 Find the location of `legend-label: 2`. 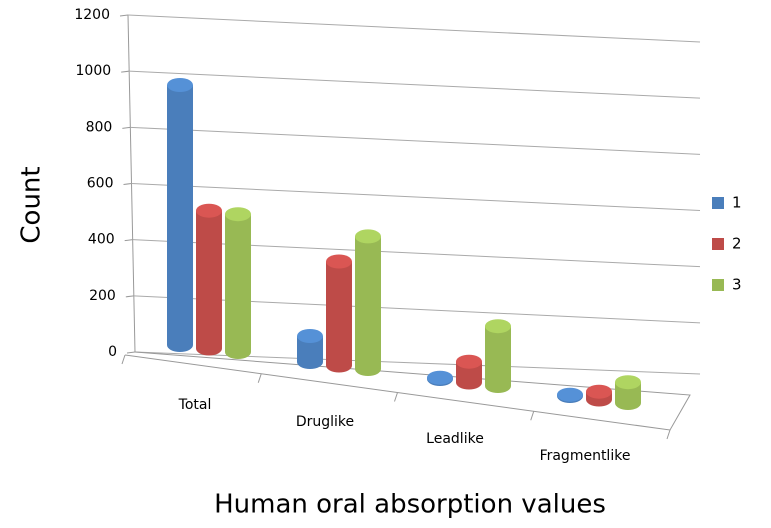

legend-label: 2 is located at coordinates (737, 244).